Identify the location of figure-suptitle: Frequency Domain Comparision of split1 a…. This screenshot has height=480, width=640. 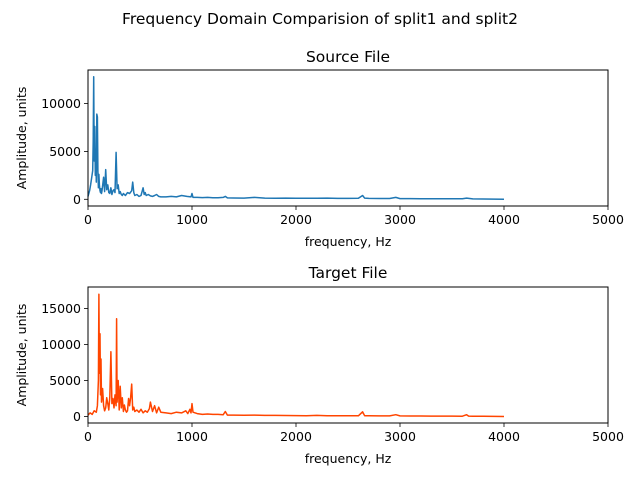
(320, 19).